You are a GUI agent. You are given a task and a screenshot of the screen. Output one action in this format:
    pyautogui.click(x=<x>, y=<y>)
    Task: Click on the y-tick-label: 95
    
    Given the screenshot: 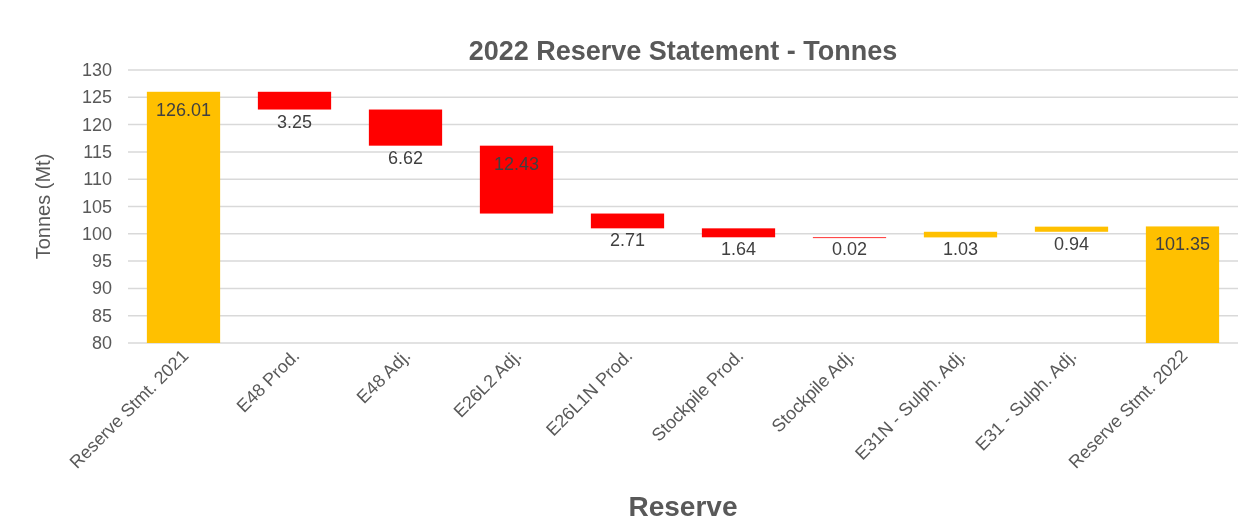 What is the action you would take?
    pyautogui.click(x=101, y=261)
    